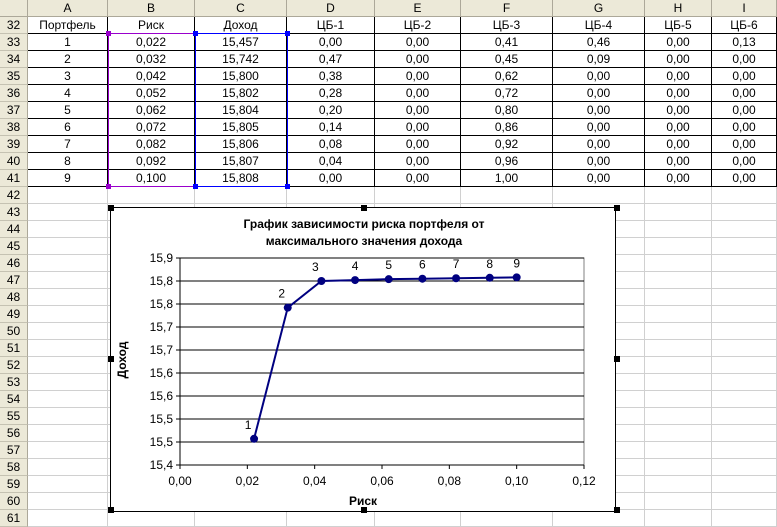 This screenshot has width=777, height=527. Describe the element at coordinates (241, 93) in the screenshot. I see `table-cell: 15,802` at that location.